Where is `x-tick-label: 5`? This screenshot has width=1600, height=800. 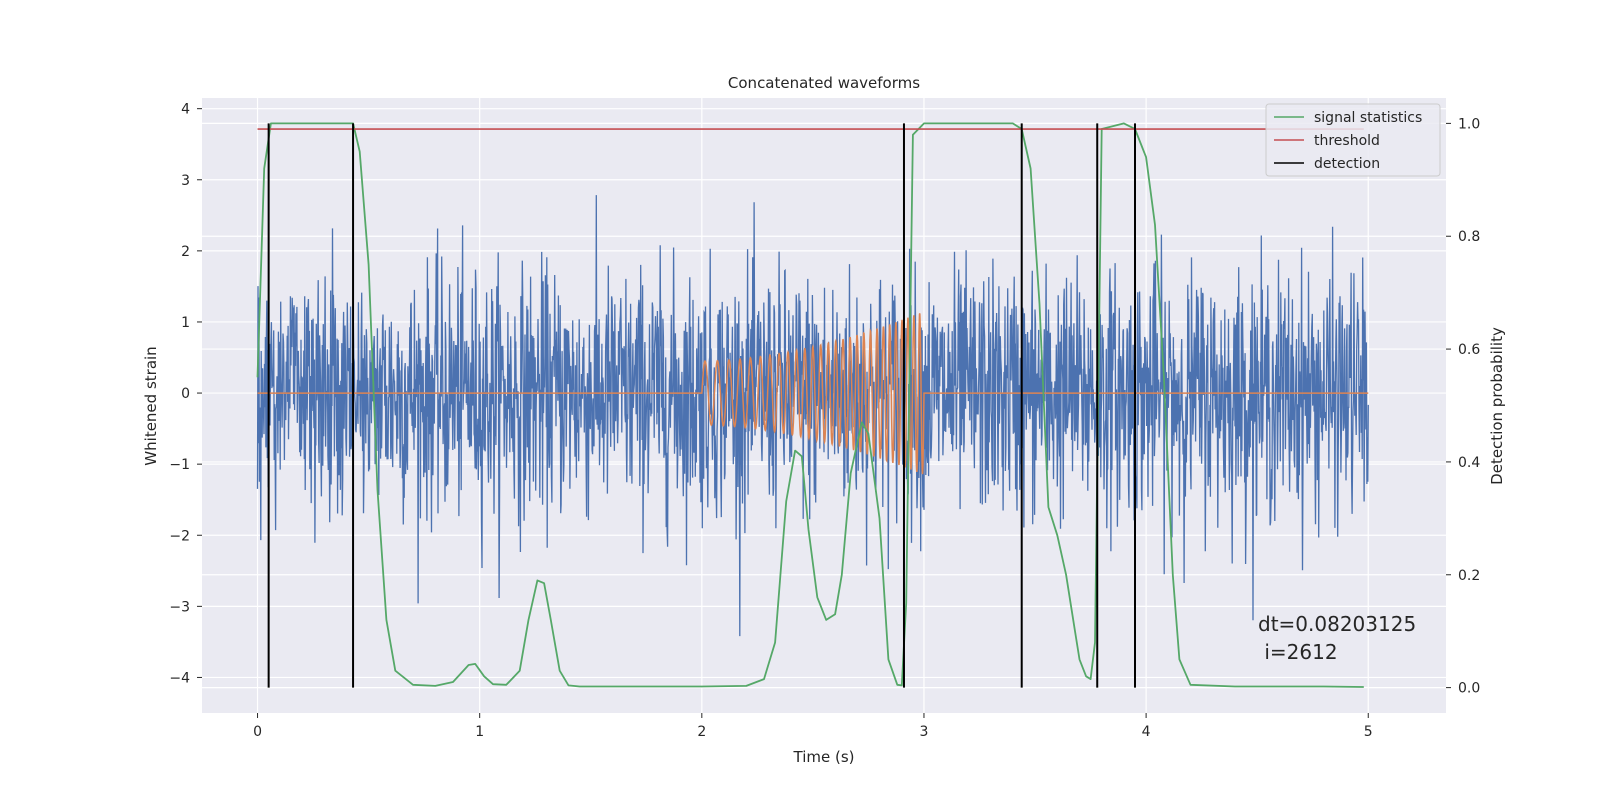
x-tick-label: 5 is located at coordinates (1368, 732).